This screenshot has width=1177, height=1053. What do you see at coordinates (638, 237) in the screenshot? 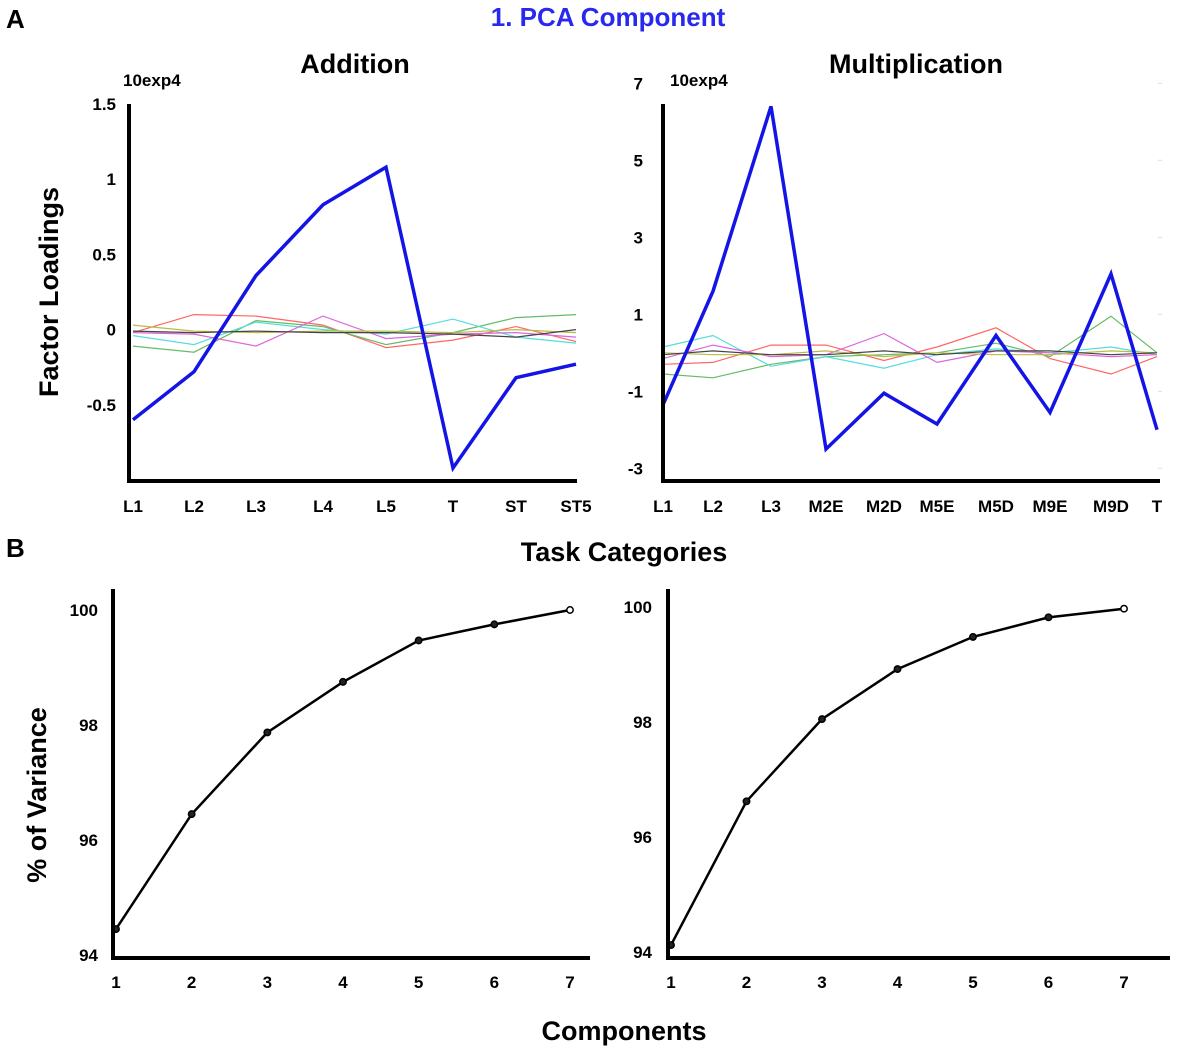
I see `y-tick-label: 3` at bounding box center [638, 237].